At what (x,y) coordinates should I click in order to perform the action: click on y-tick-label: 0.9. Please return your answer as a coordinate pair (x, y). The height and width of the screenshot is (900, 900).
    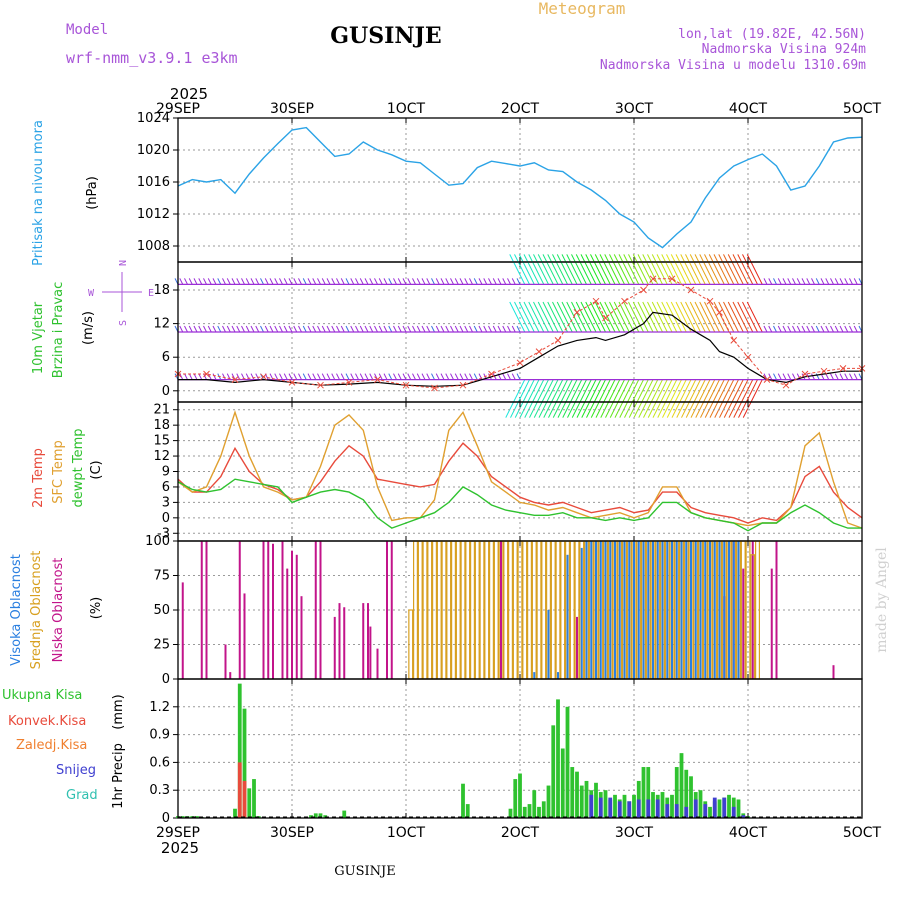
    Looking at the image, I should click on (159, 735).